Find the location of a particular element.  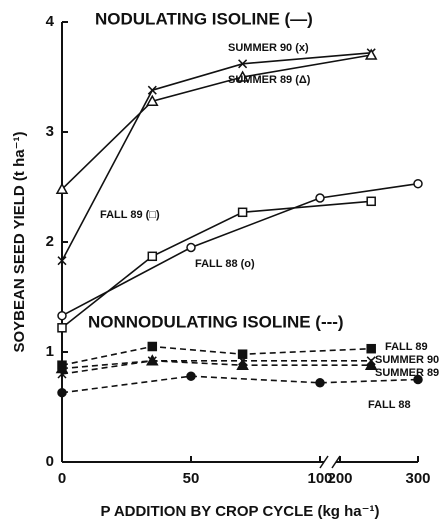

y-tick-label: 4 is located at coordinates (50, 21).